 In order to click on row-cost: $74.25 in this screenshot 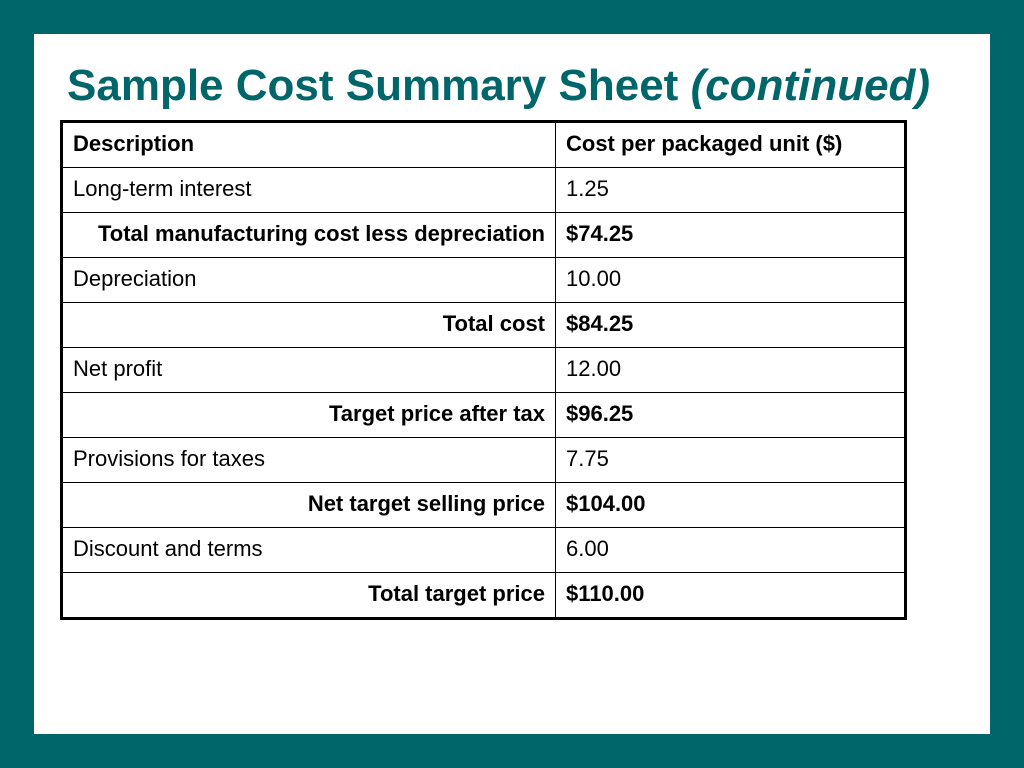, I will do `click(730, 235)`.